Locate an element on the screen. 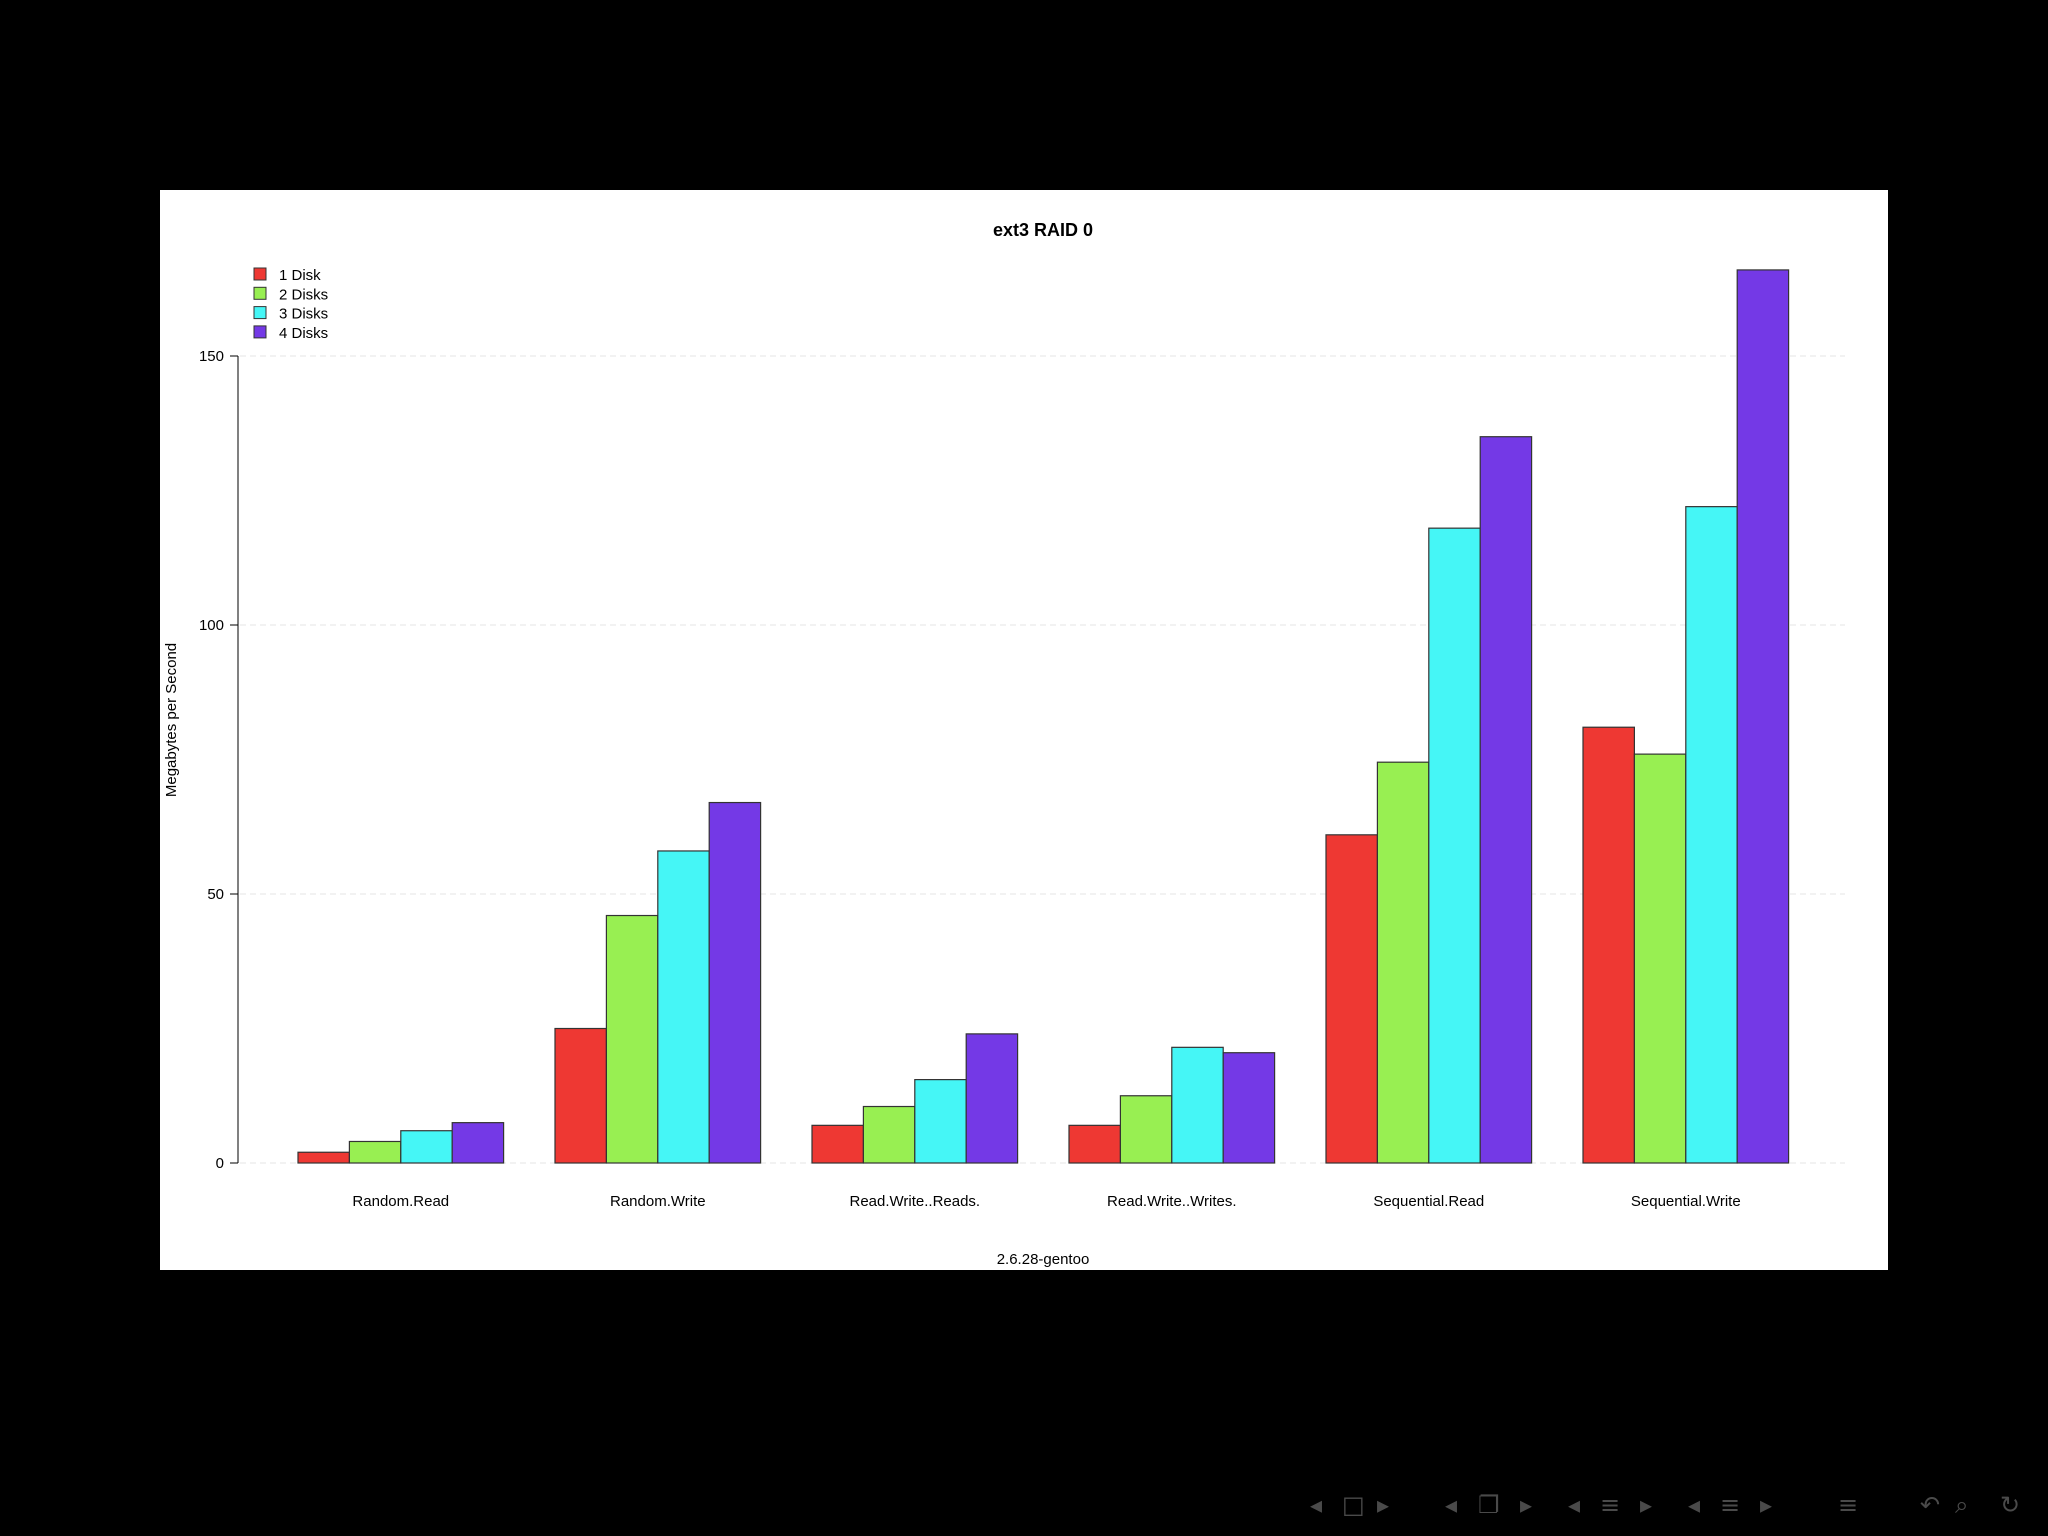 The image size is (2048, 1536). nav-back-icon: ↶ is located at coordinates (1930, 1505).